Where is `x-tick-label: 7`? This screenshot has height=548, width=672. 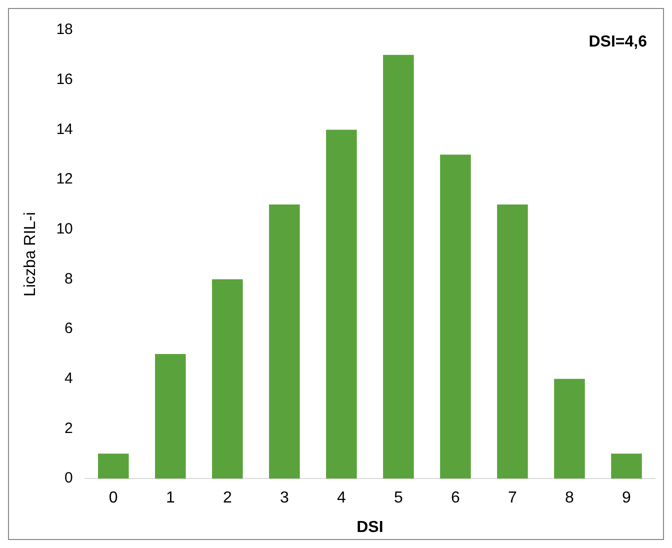 x-tick-label: 7 is located at coordinates (513, 498).